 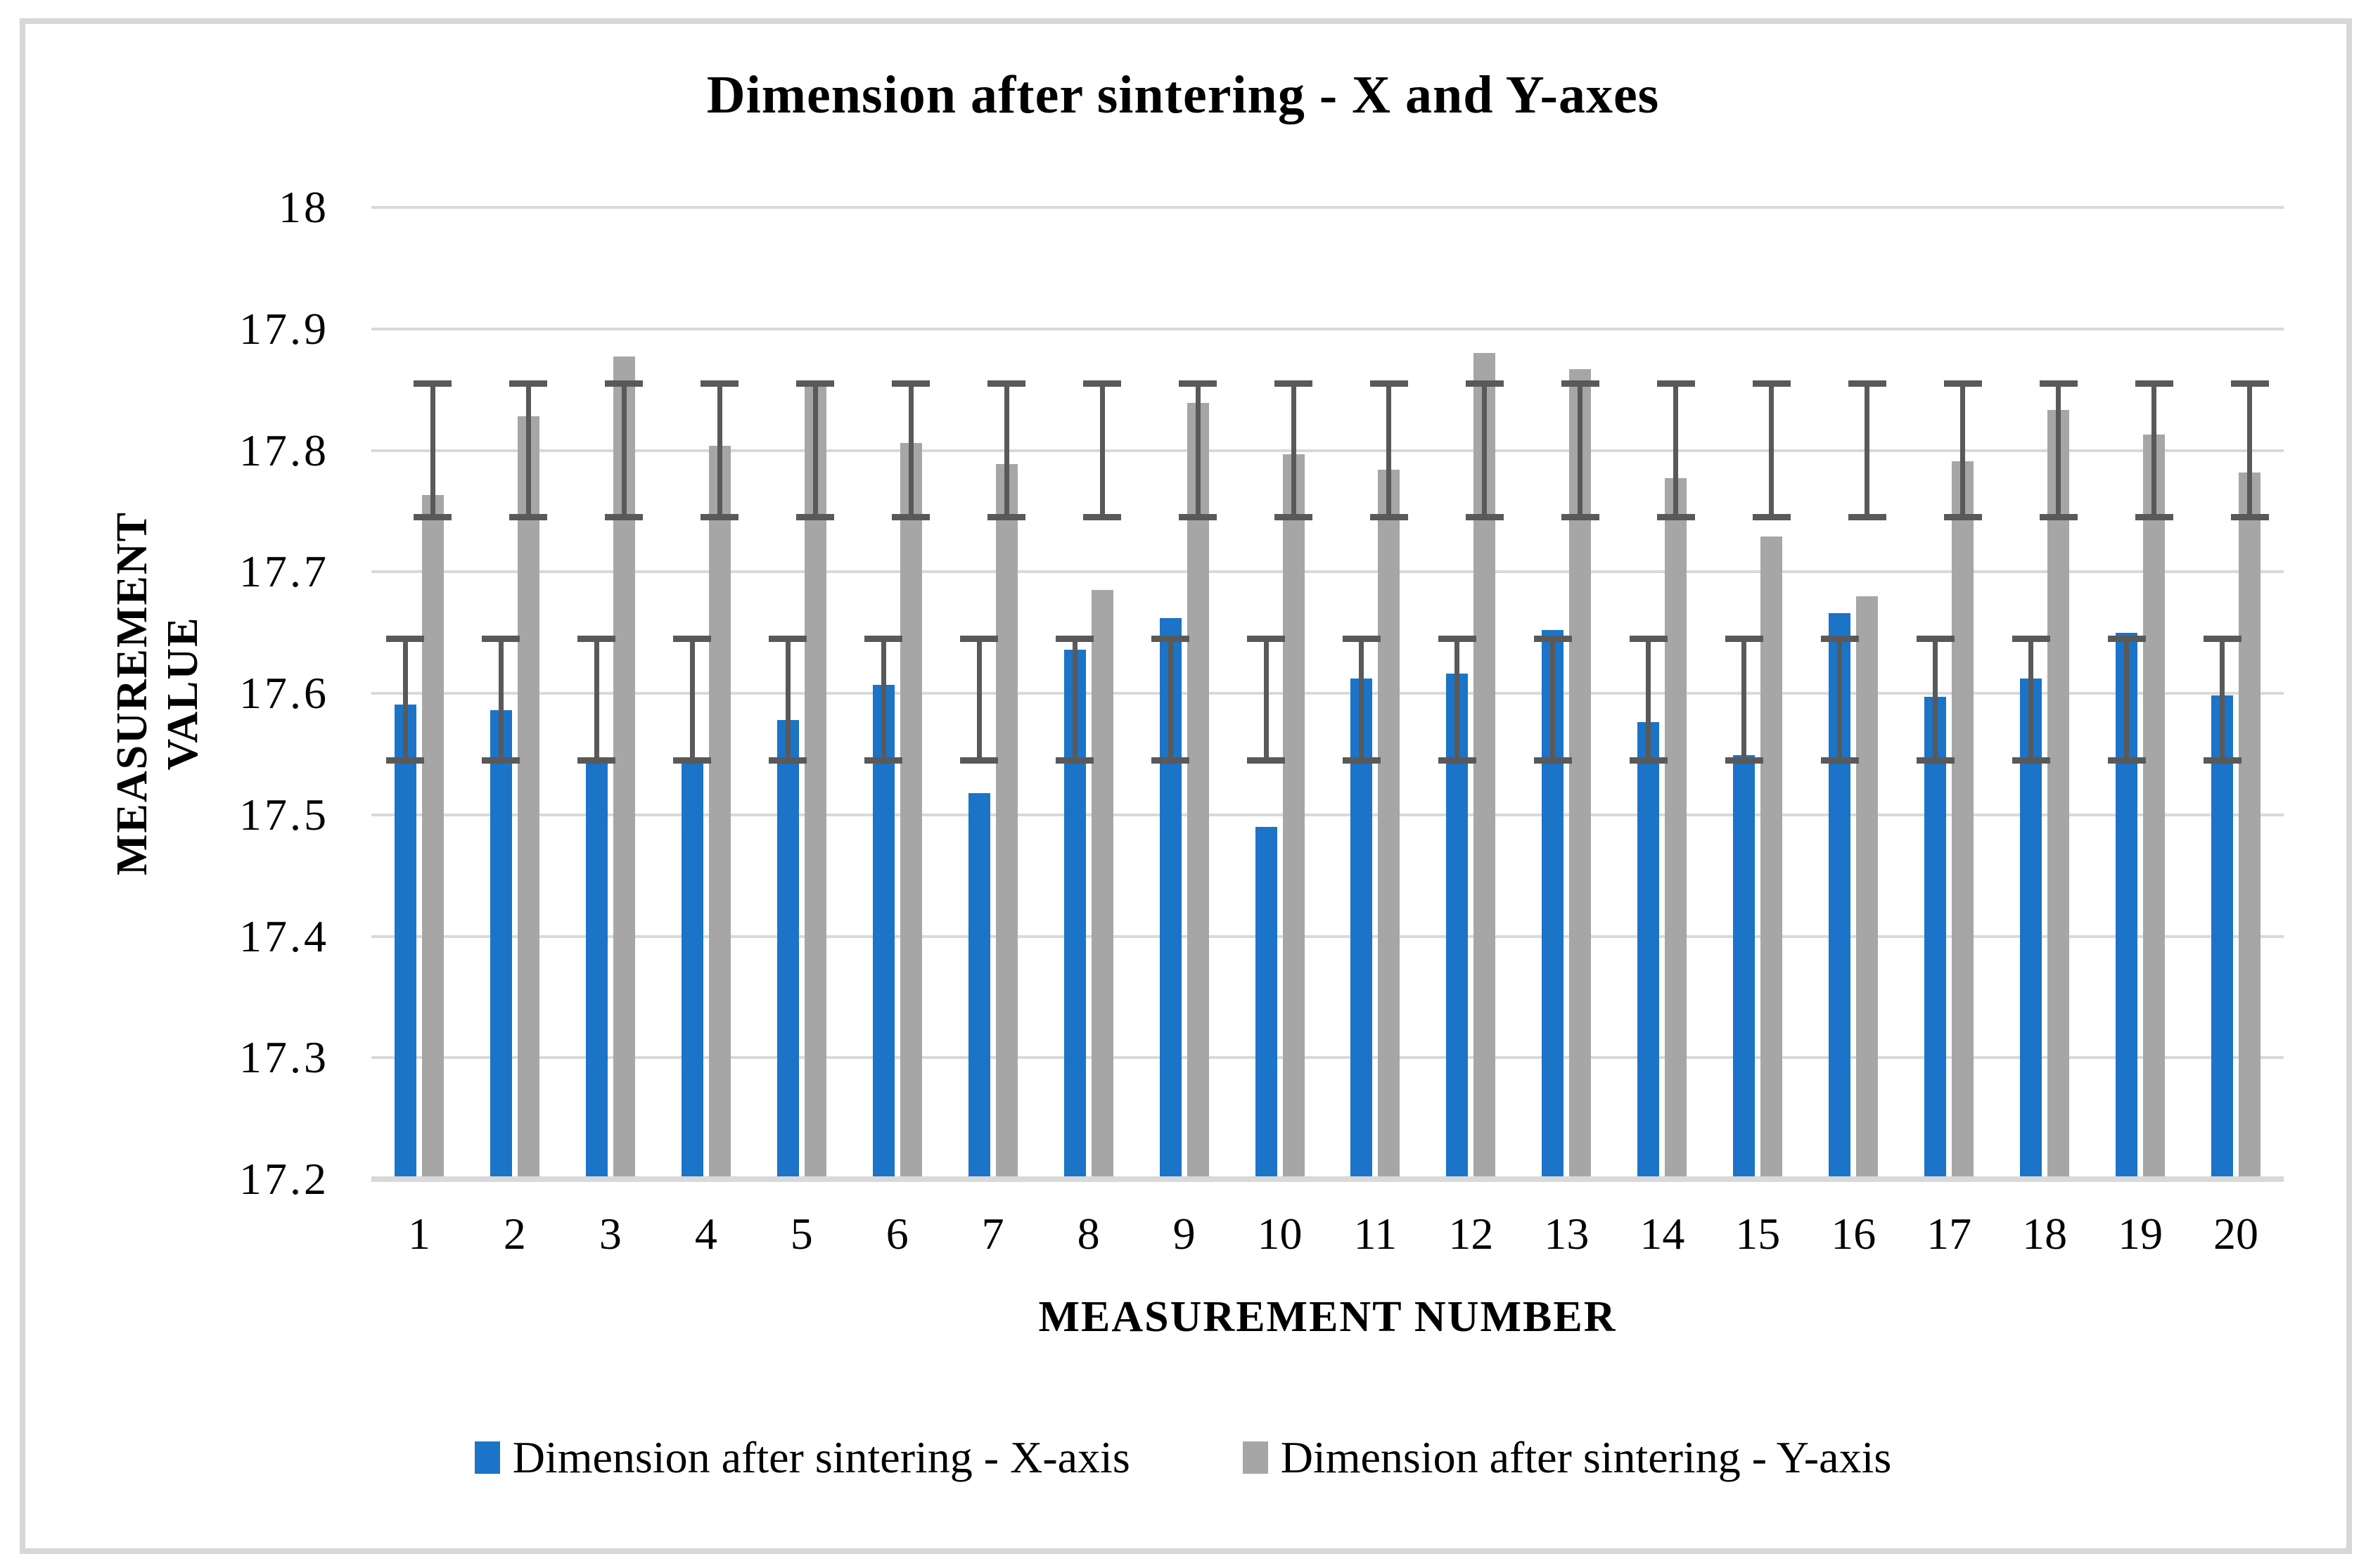 I want to click on bar-series2-cat20, so click(x=2250, y=825).